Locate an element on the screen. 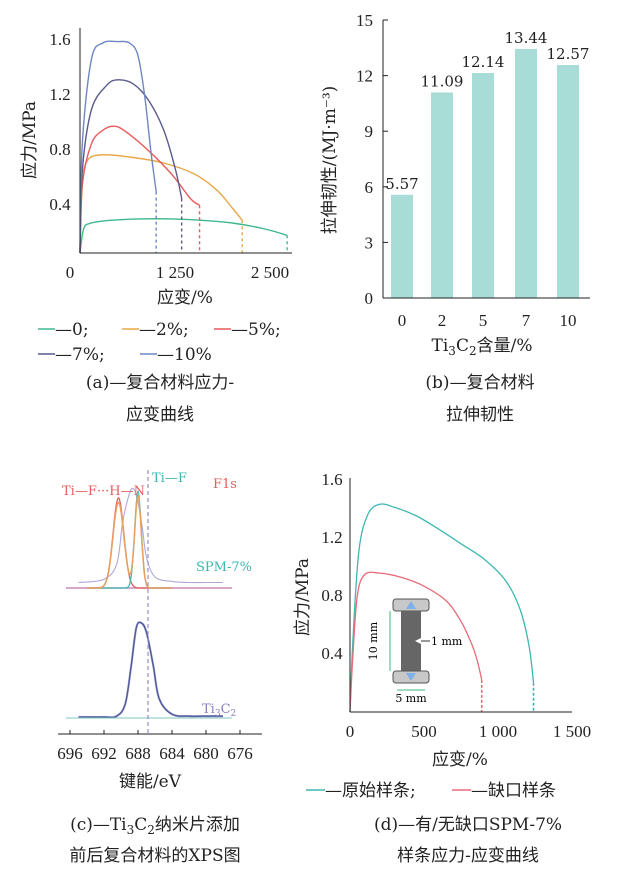 Image resolution: width=635 pixels, height=875 pixels. panel-c-caption-line2: 前后复合材料的XPS图 is located at coordinates (154, 856).